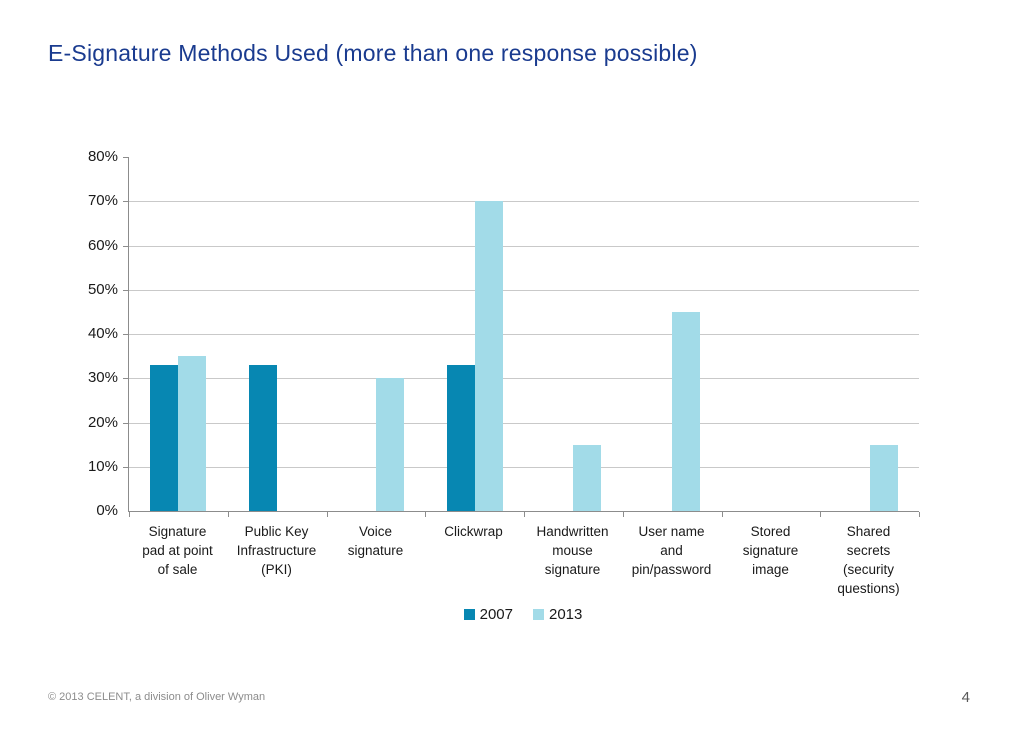 The image size is (1024, 731). What do you see at coordinates (572, 550) in the screenshot?
I see `x-axis-category-label: Handwritten mouse signature` at bounding box center [572, 550].